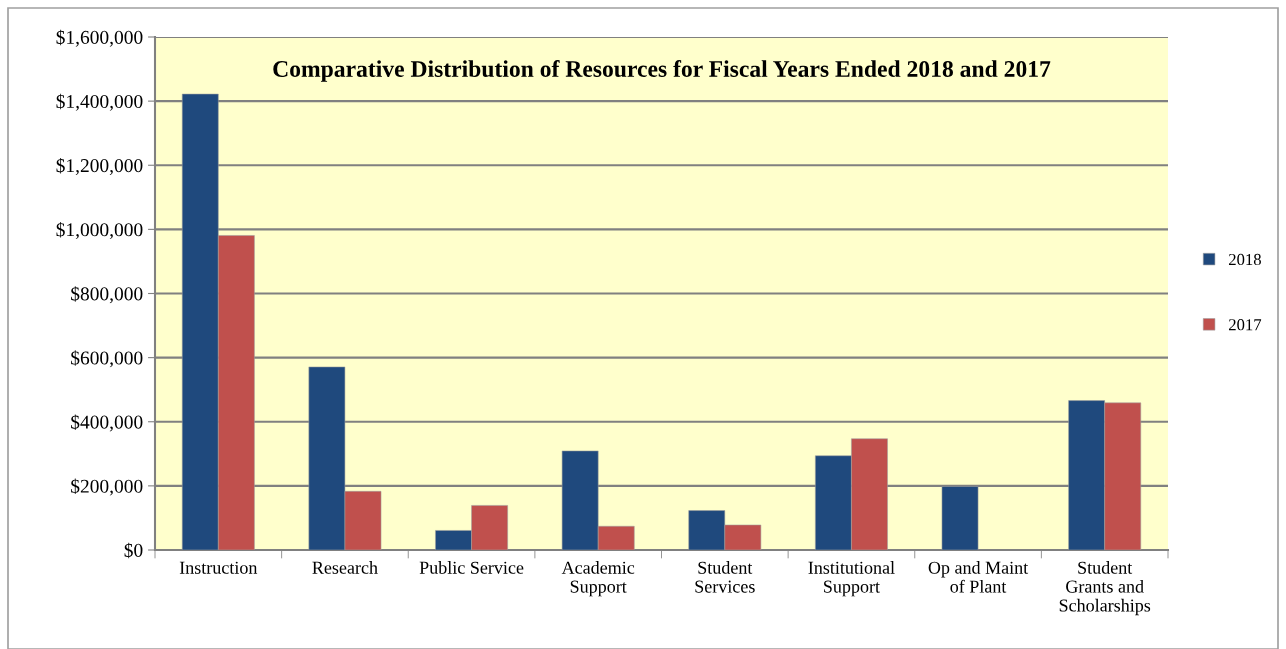 This screenshot has width=1286, height=649. I want to click on x-tick-label: Institutional Support, so click(851, 579).